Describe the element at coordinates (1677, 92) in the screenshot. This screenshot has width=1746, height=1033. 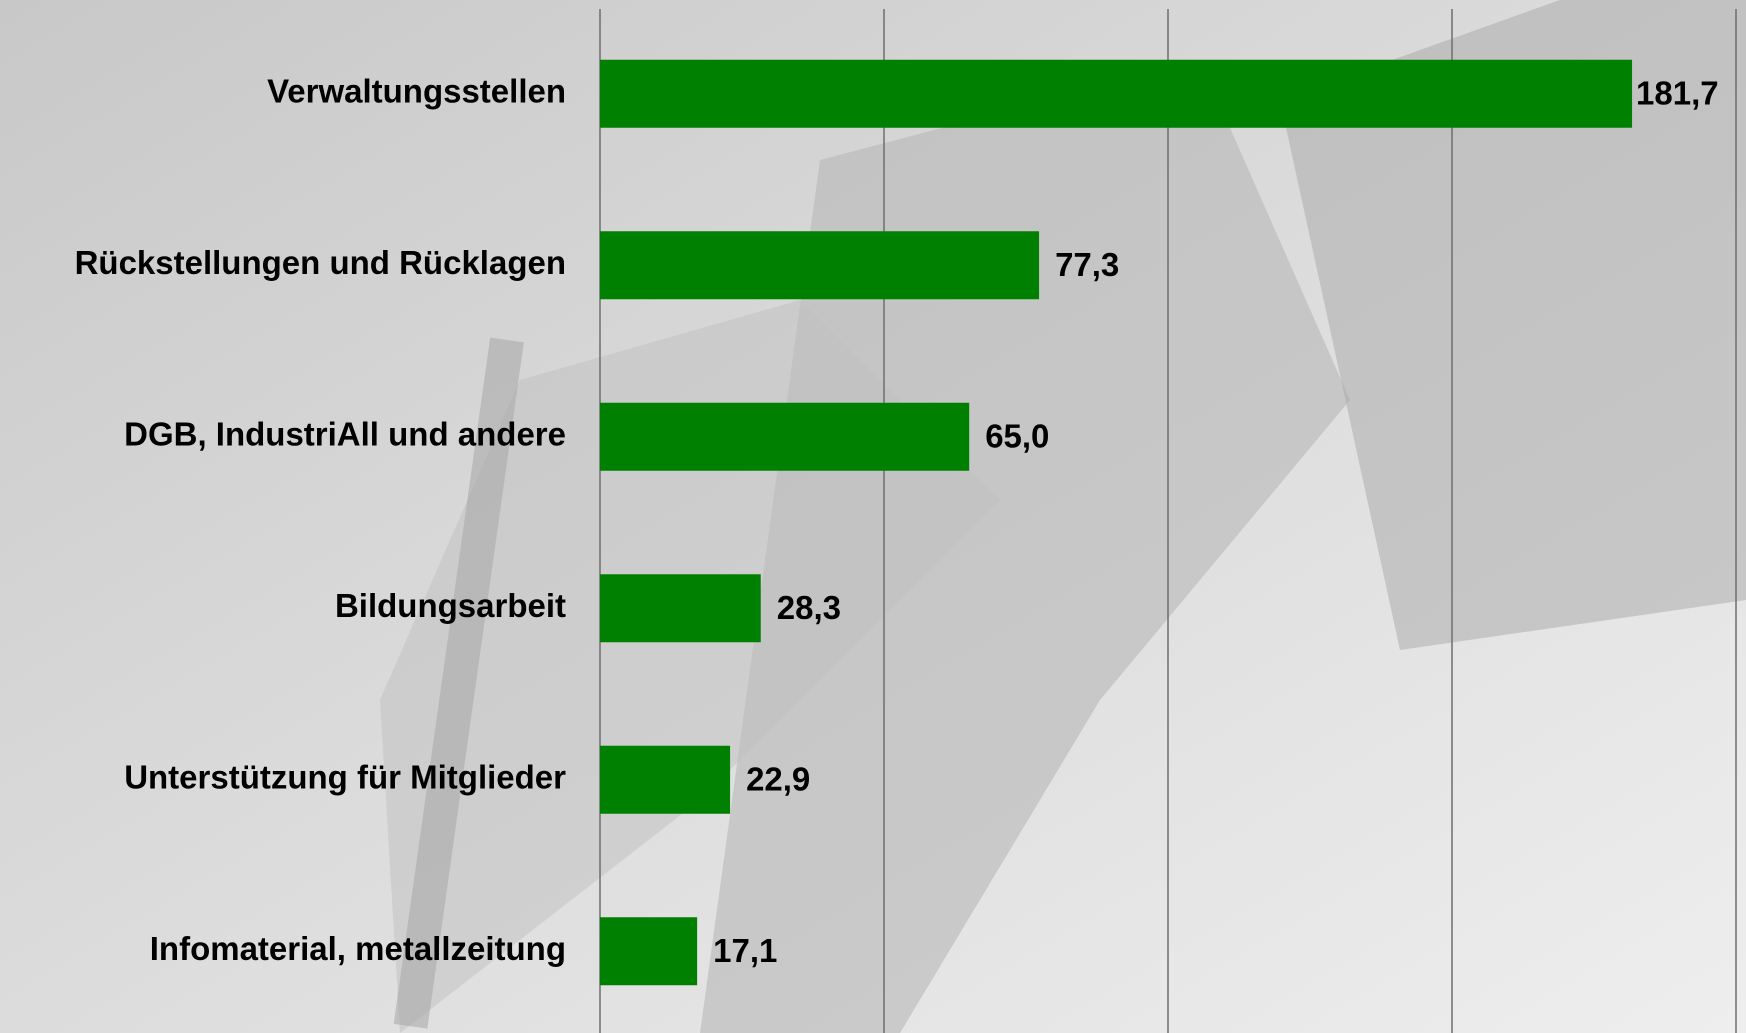
I see `data-label: 181,7` at that location.